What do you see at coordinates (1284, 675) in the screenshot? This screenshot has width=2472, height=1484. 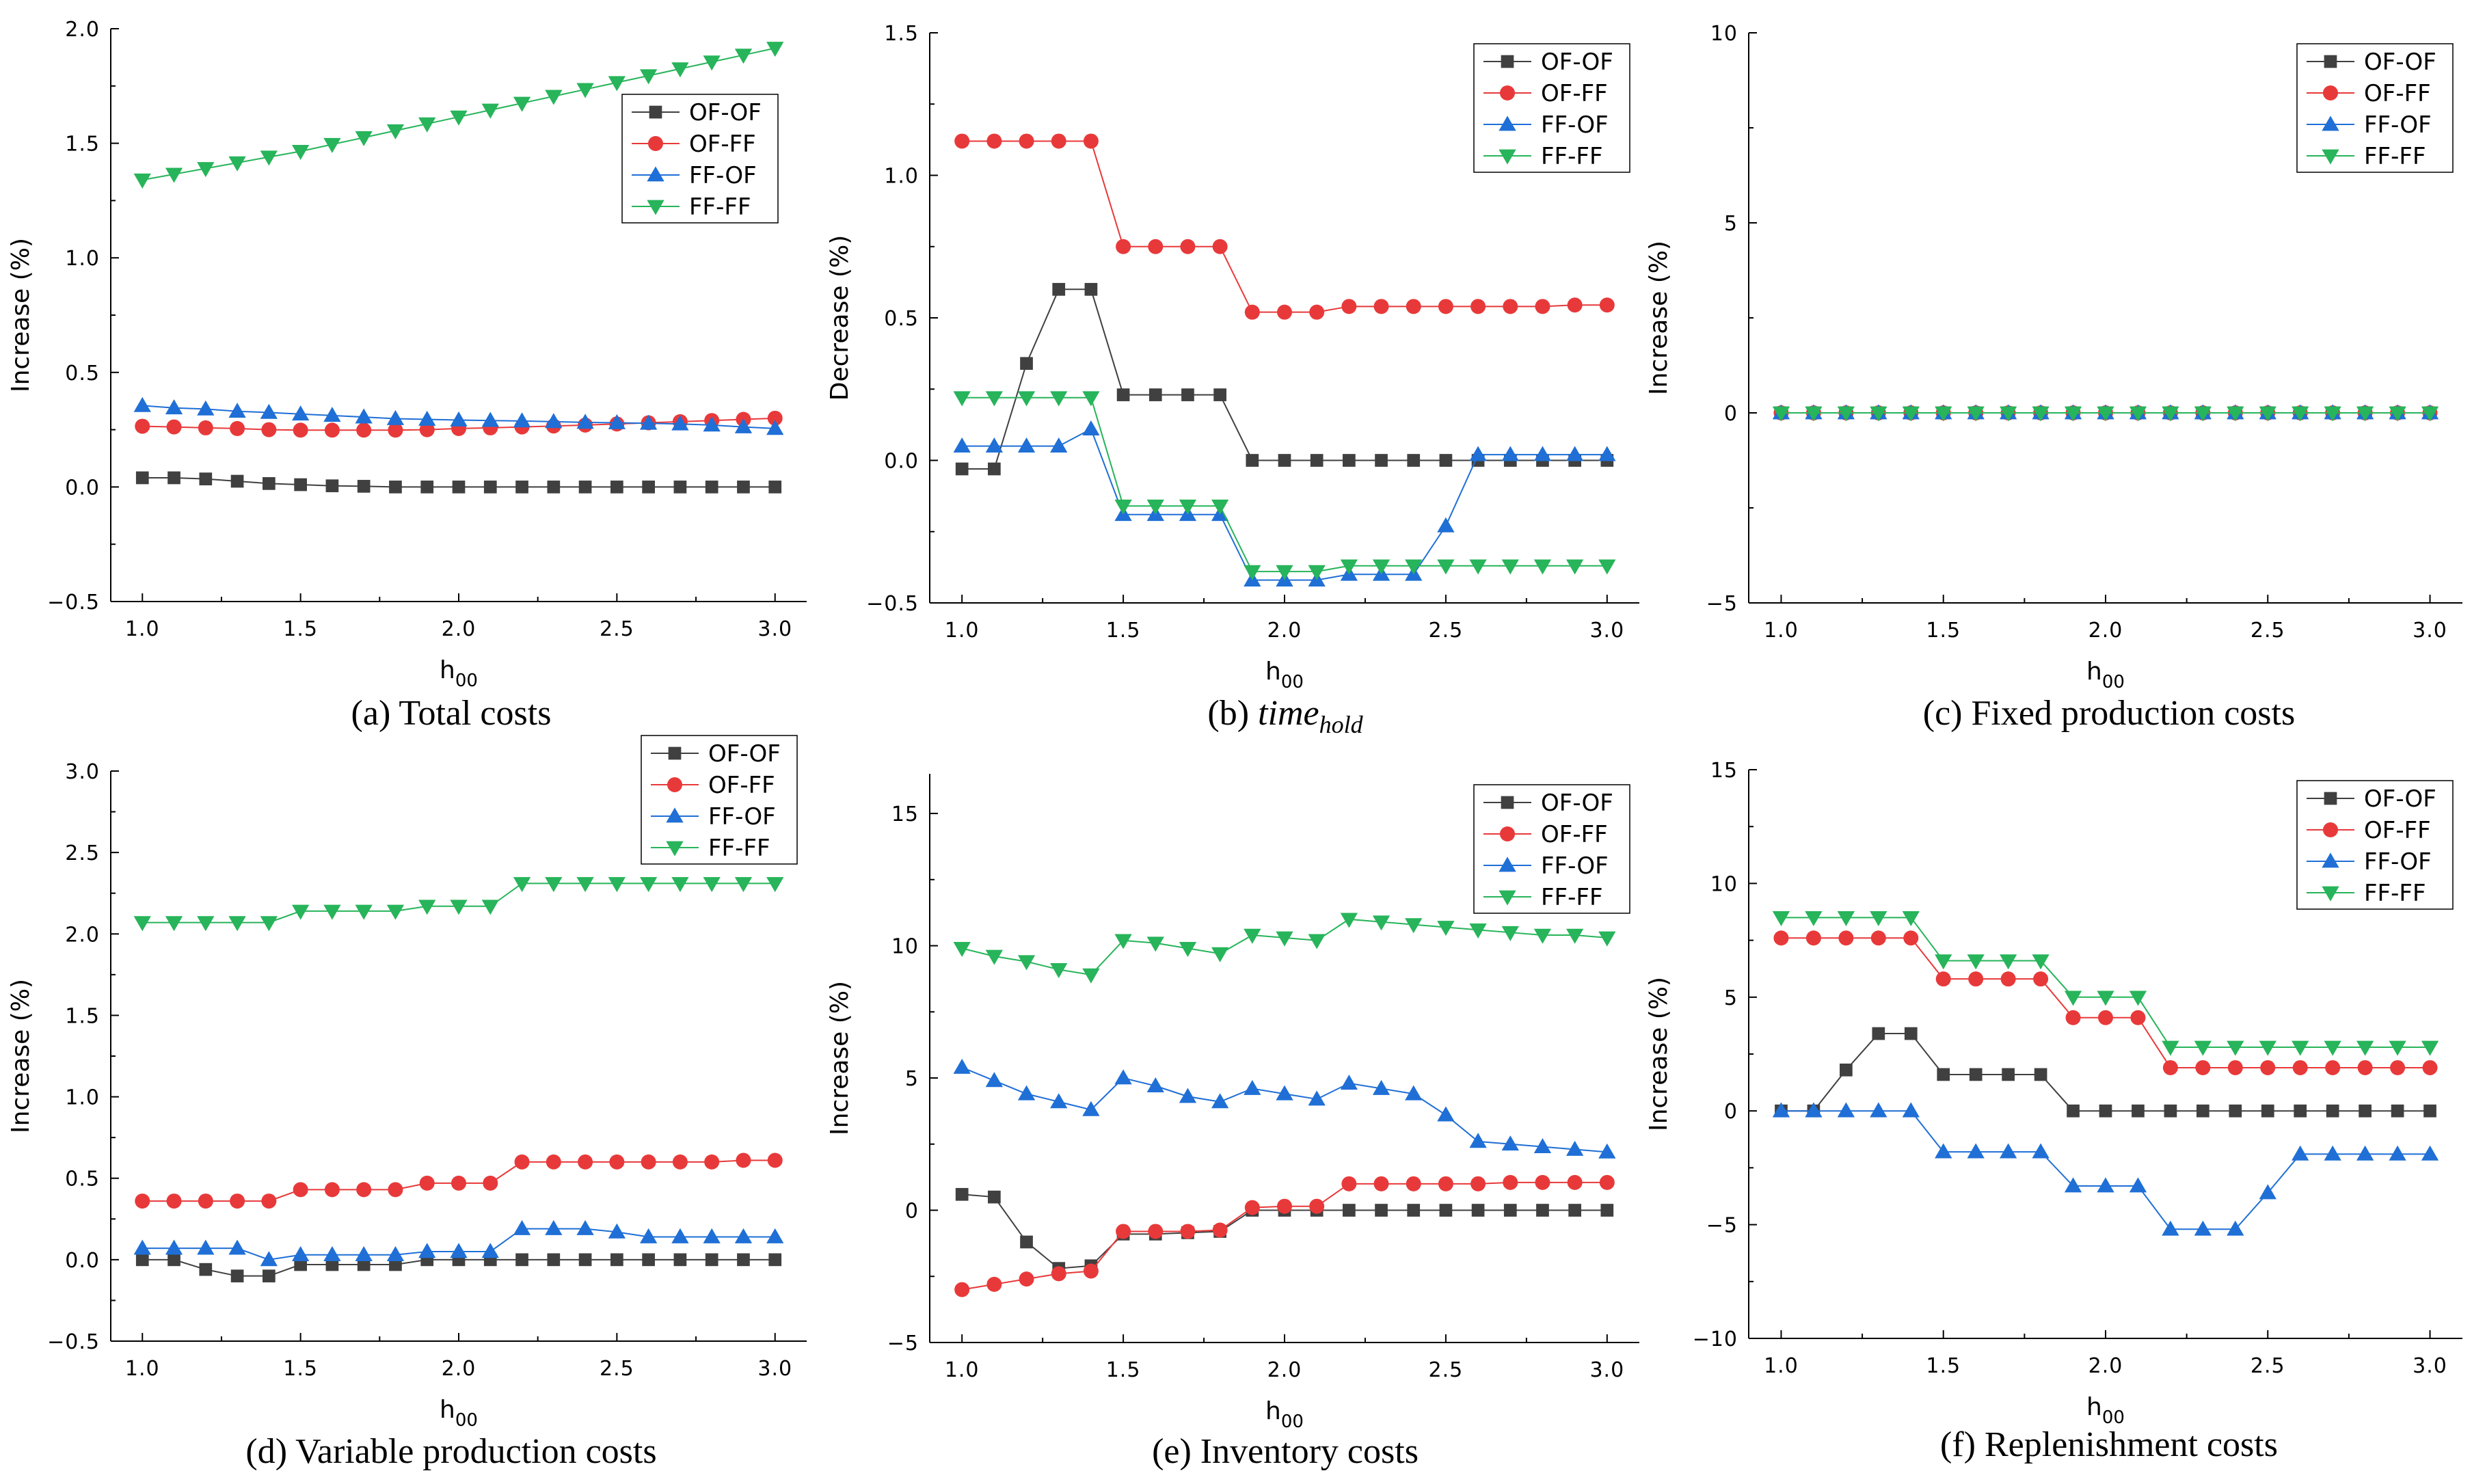 I see `x-axis-label: h00` at bounding box center [1284, 675].